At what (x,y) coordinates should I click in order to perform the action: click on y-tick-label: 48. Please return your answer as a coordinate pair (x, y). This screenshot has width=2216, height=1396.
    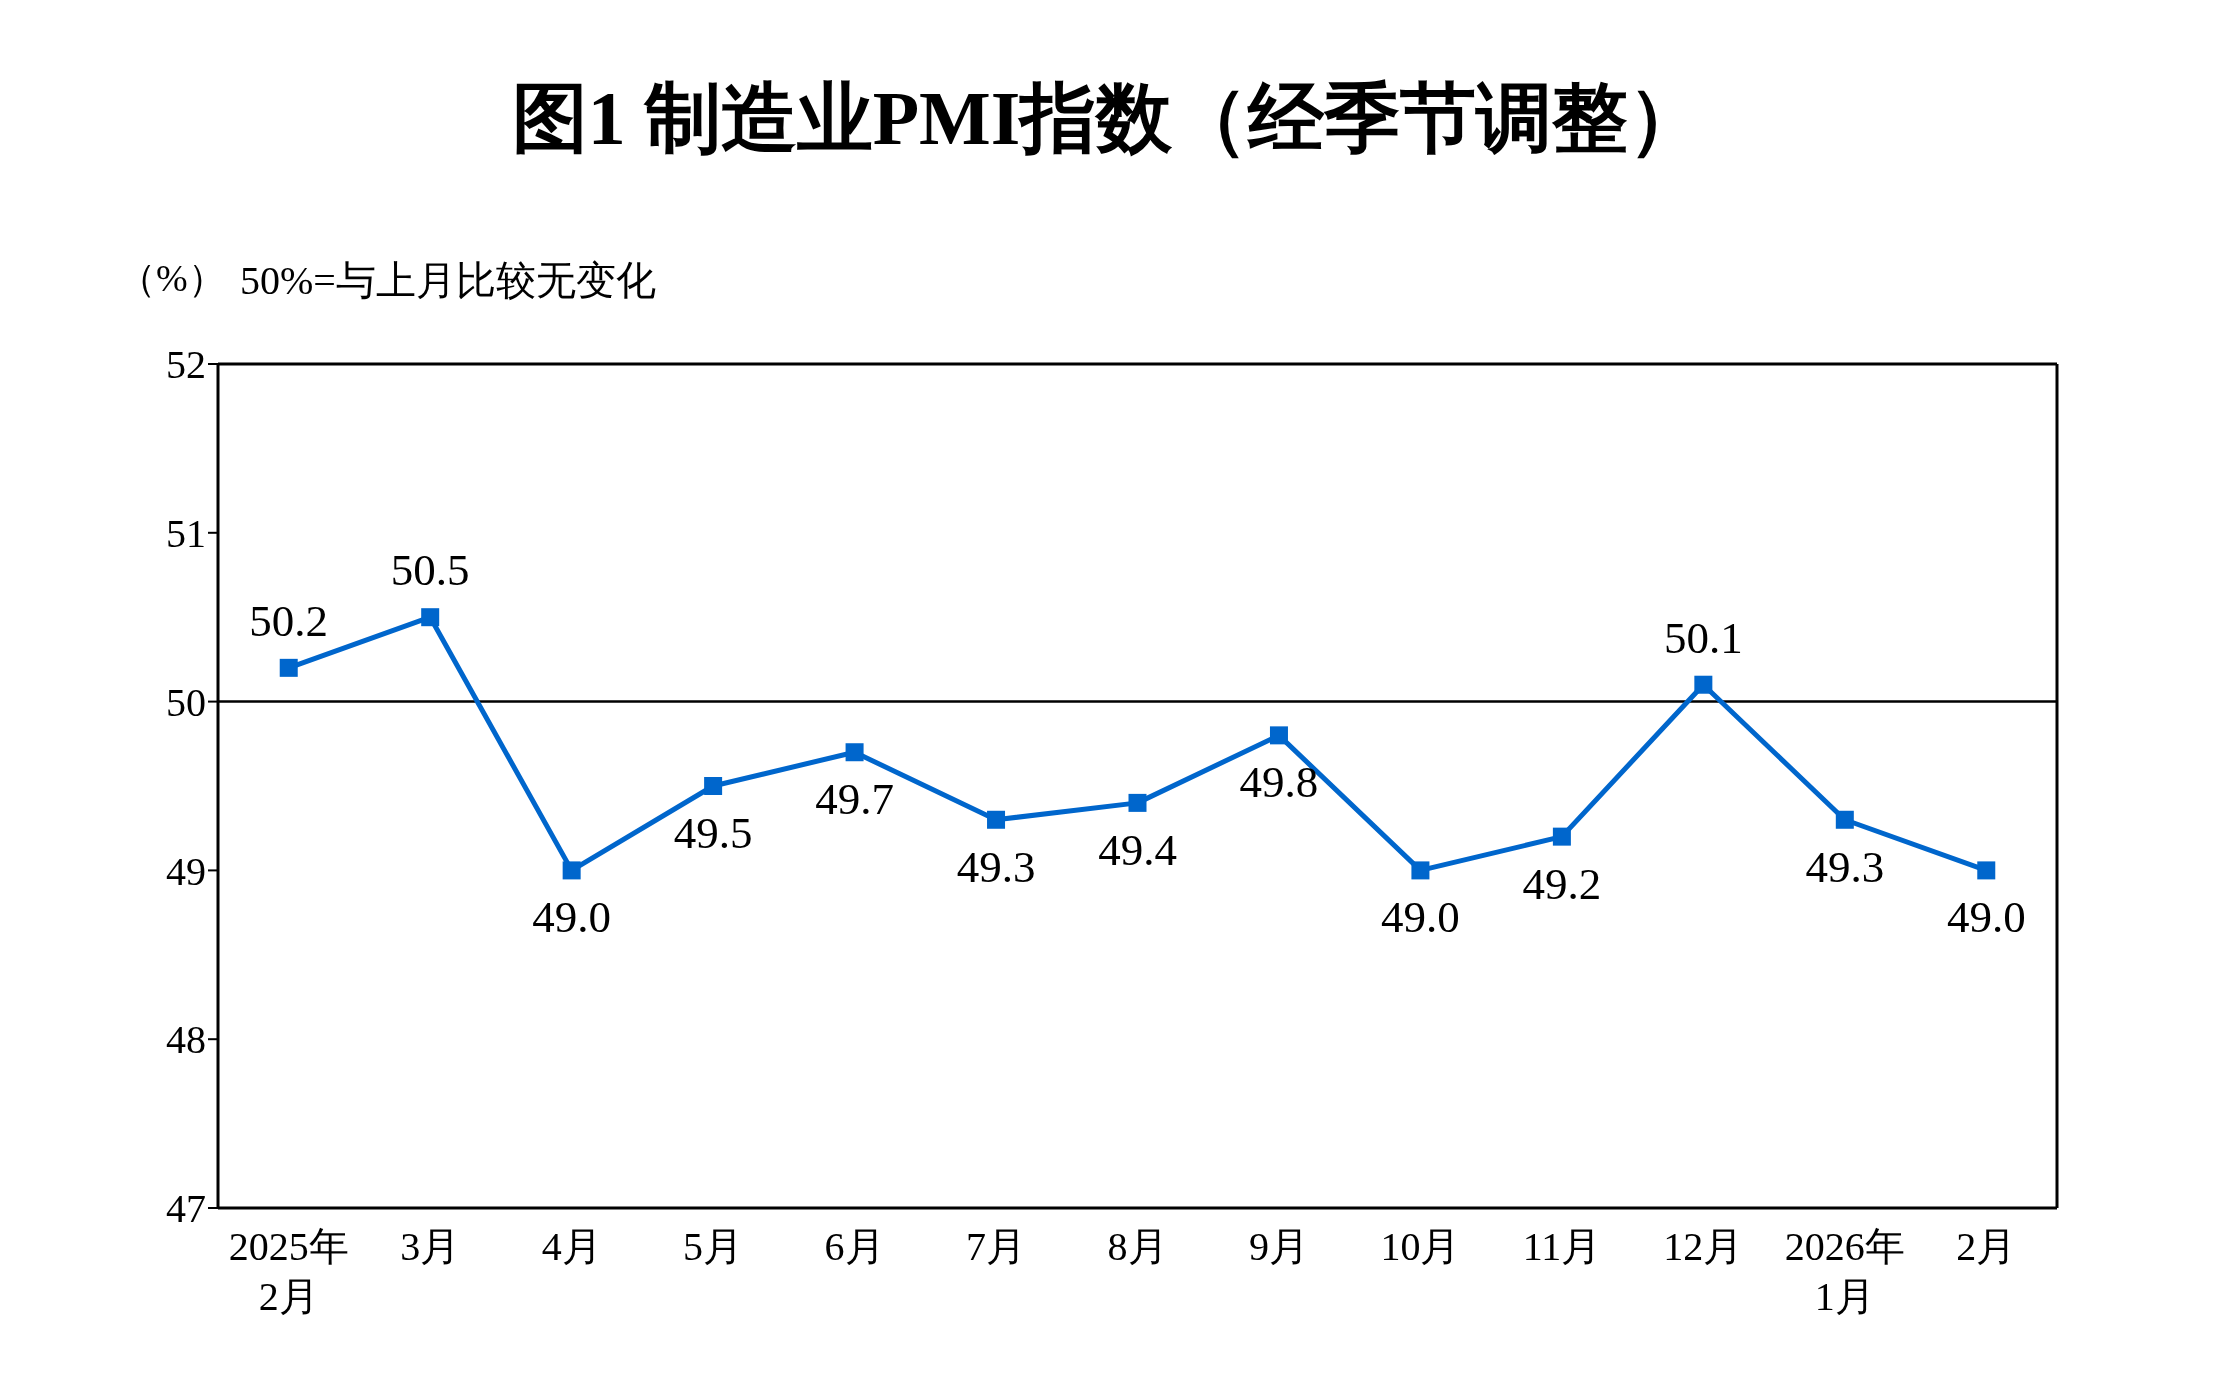
    Looking at the image, I should click on (186, 1040).